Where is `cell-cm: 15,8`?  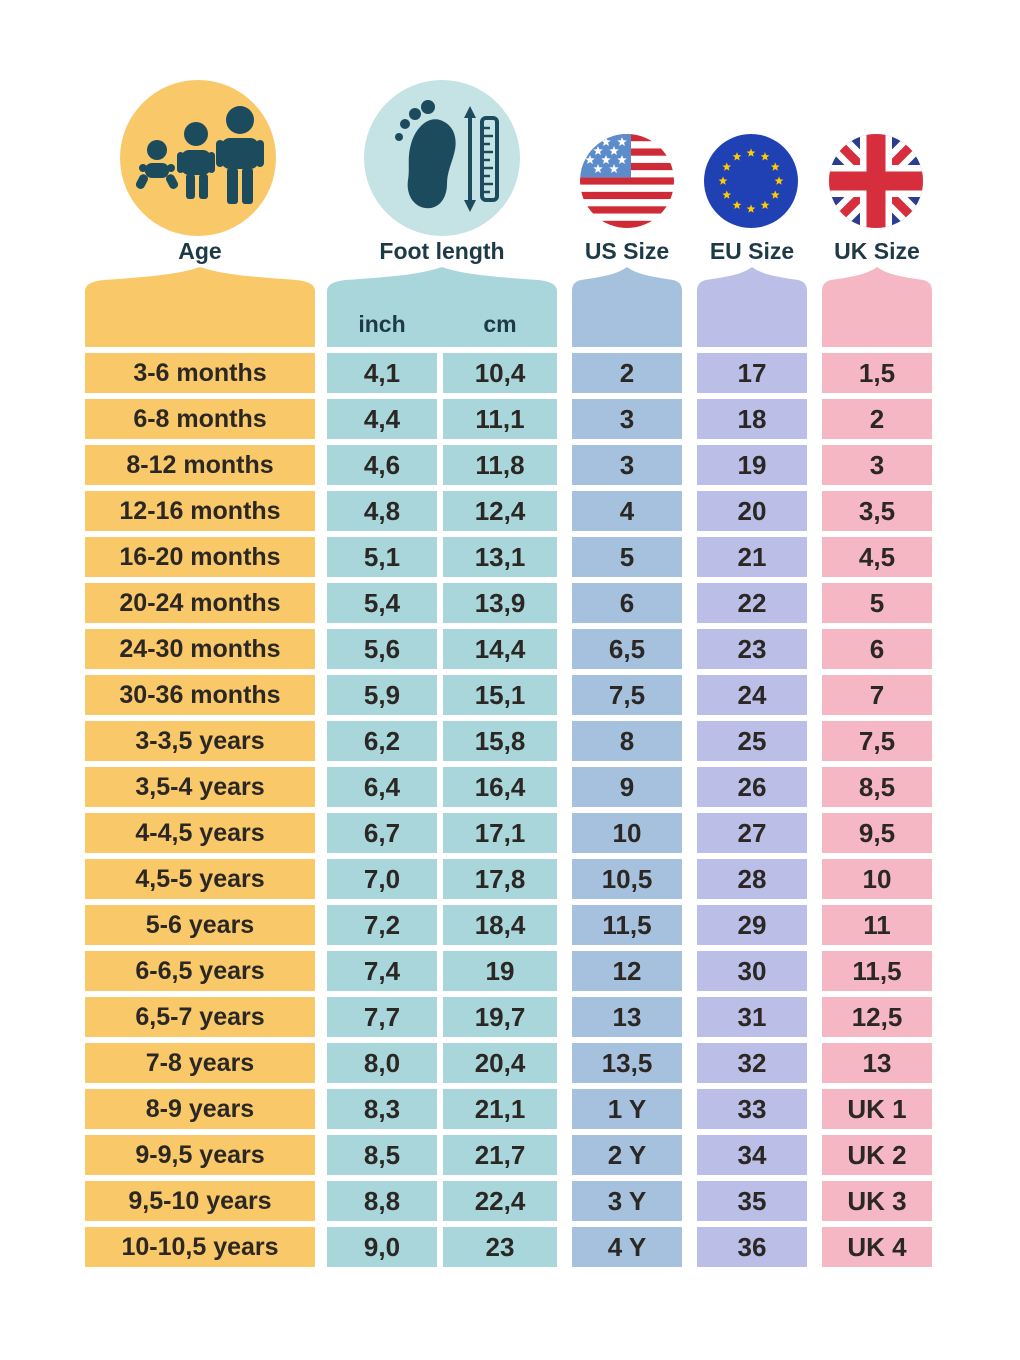 cell-cm: 15,8 is located at coordinates (500, 741).